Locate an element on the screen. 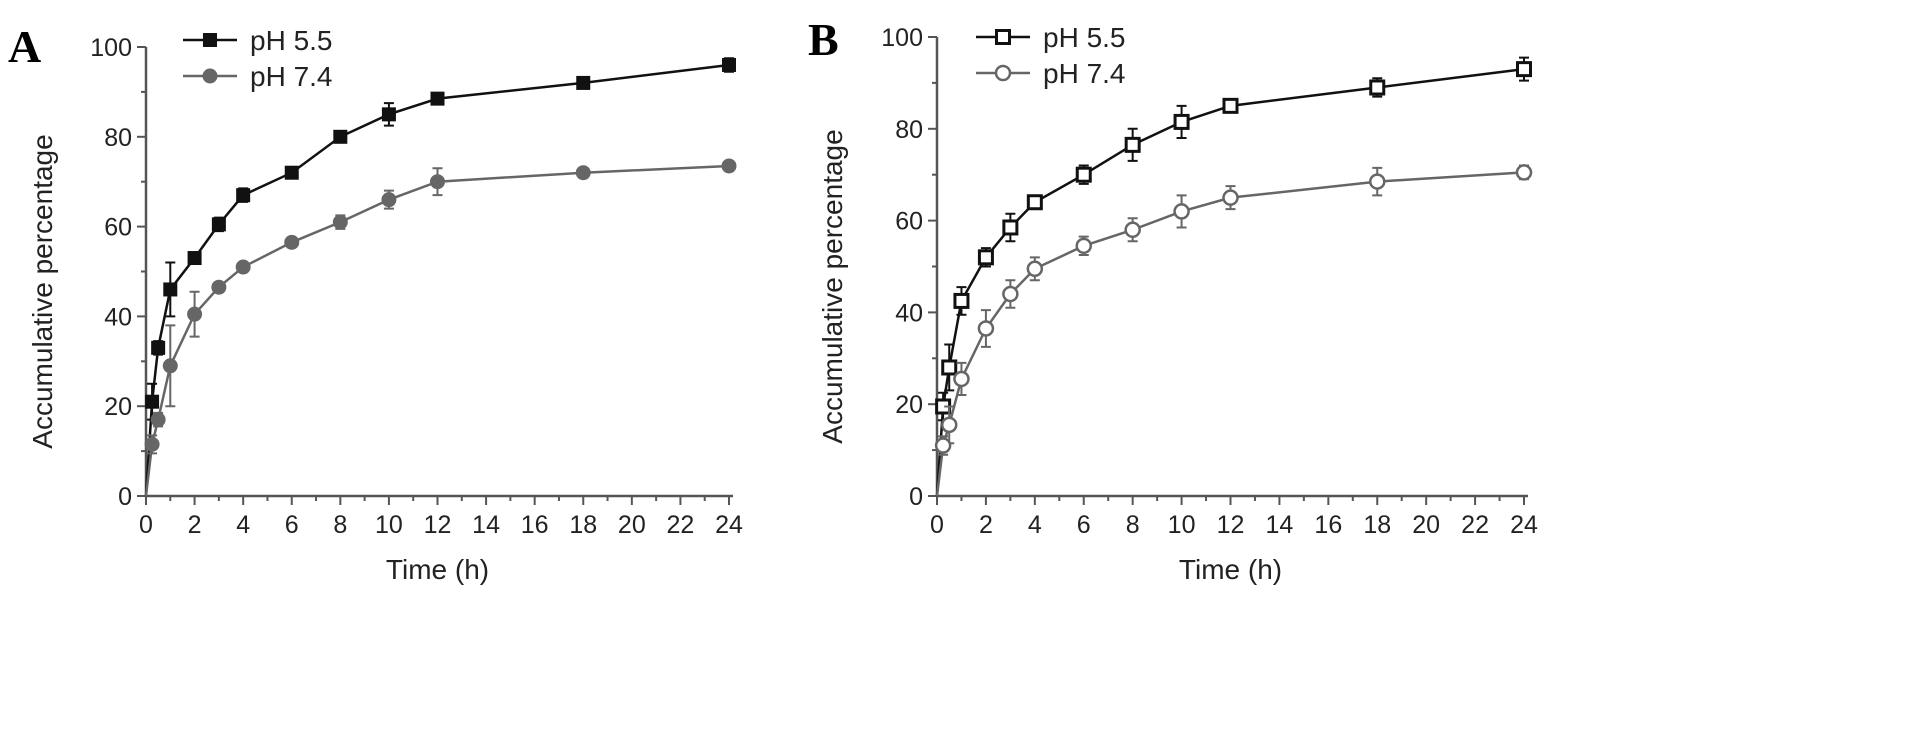 The image size is (1913, 732). x-tick-label: 2 is located at coordinates (986, 525).